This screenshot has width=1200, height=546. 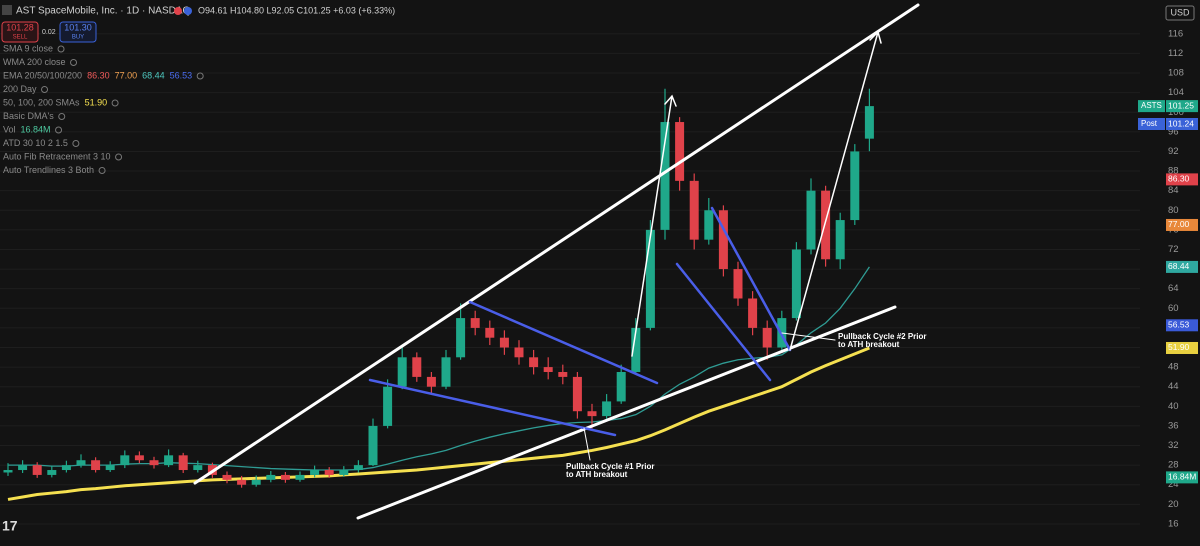 What do you see at coordinates (1173, 445) in the screenshot?
I see `y-tick-label: 32` at bounding box center [1173, 445].